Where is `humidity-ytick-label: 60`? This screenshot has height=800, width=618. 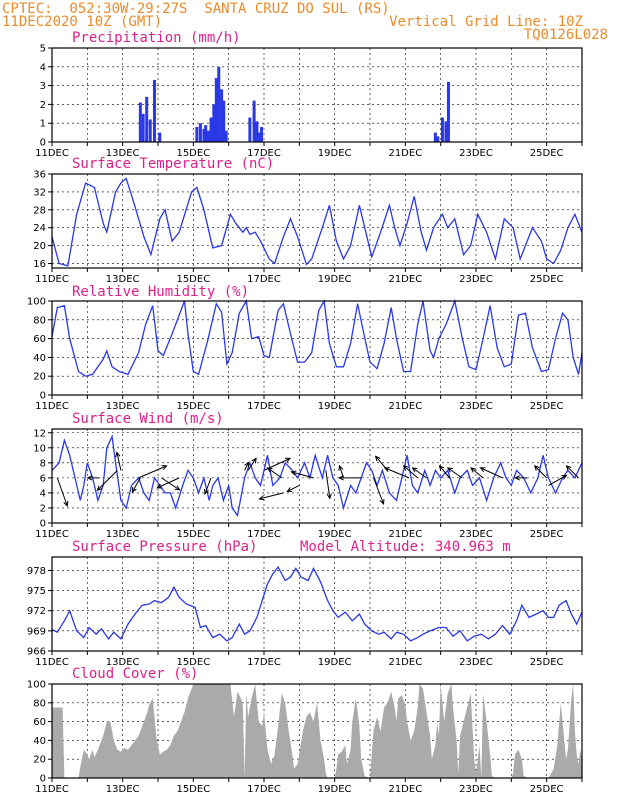
humidity-ytick-label: 60 is located at coordinates (39, 339).